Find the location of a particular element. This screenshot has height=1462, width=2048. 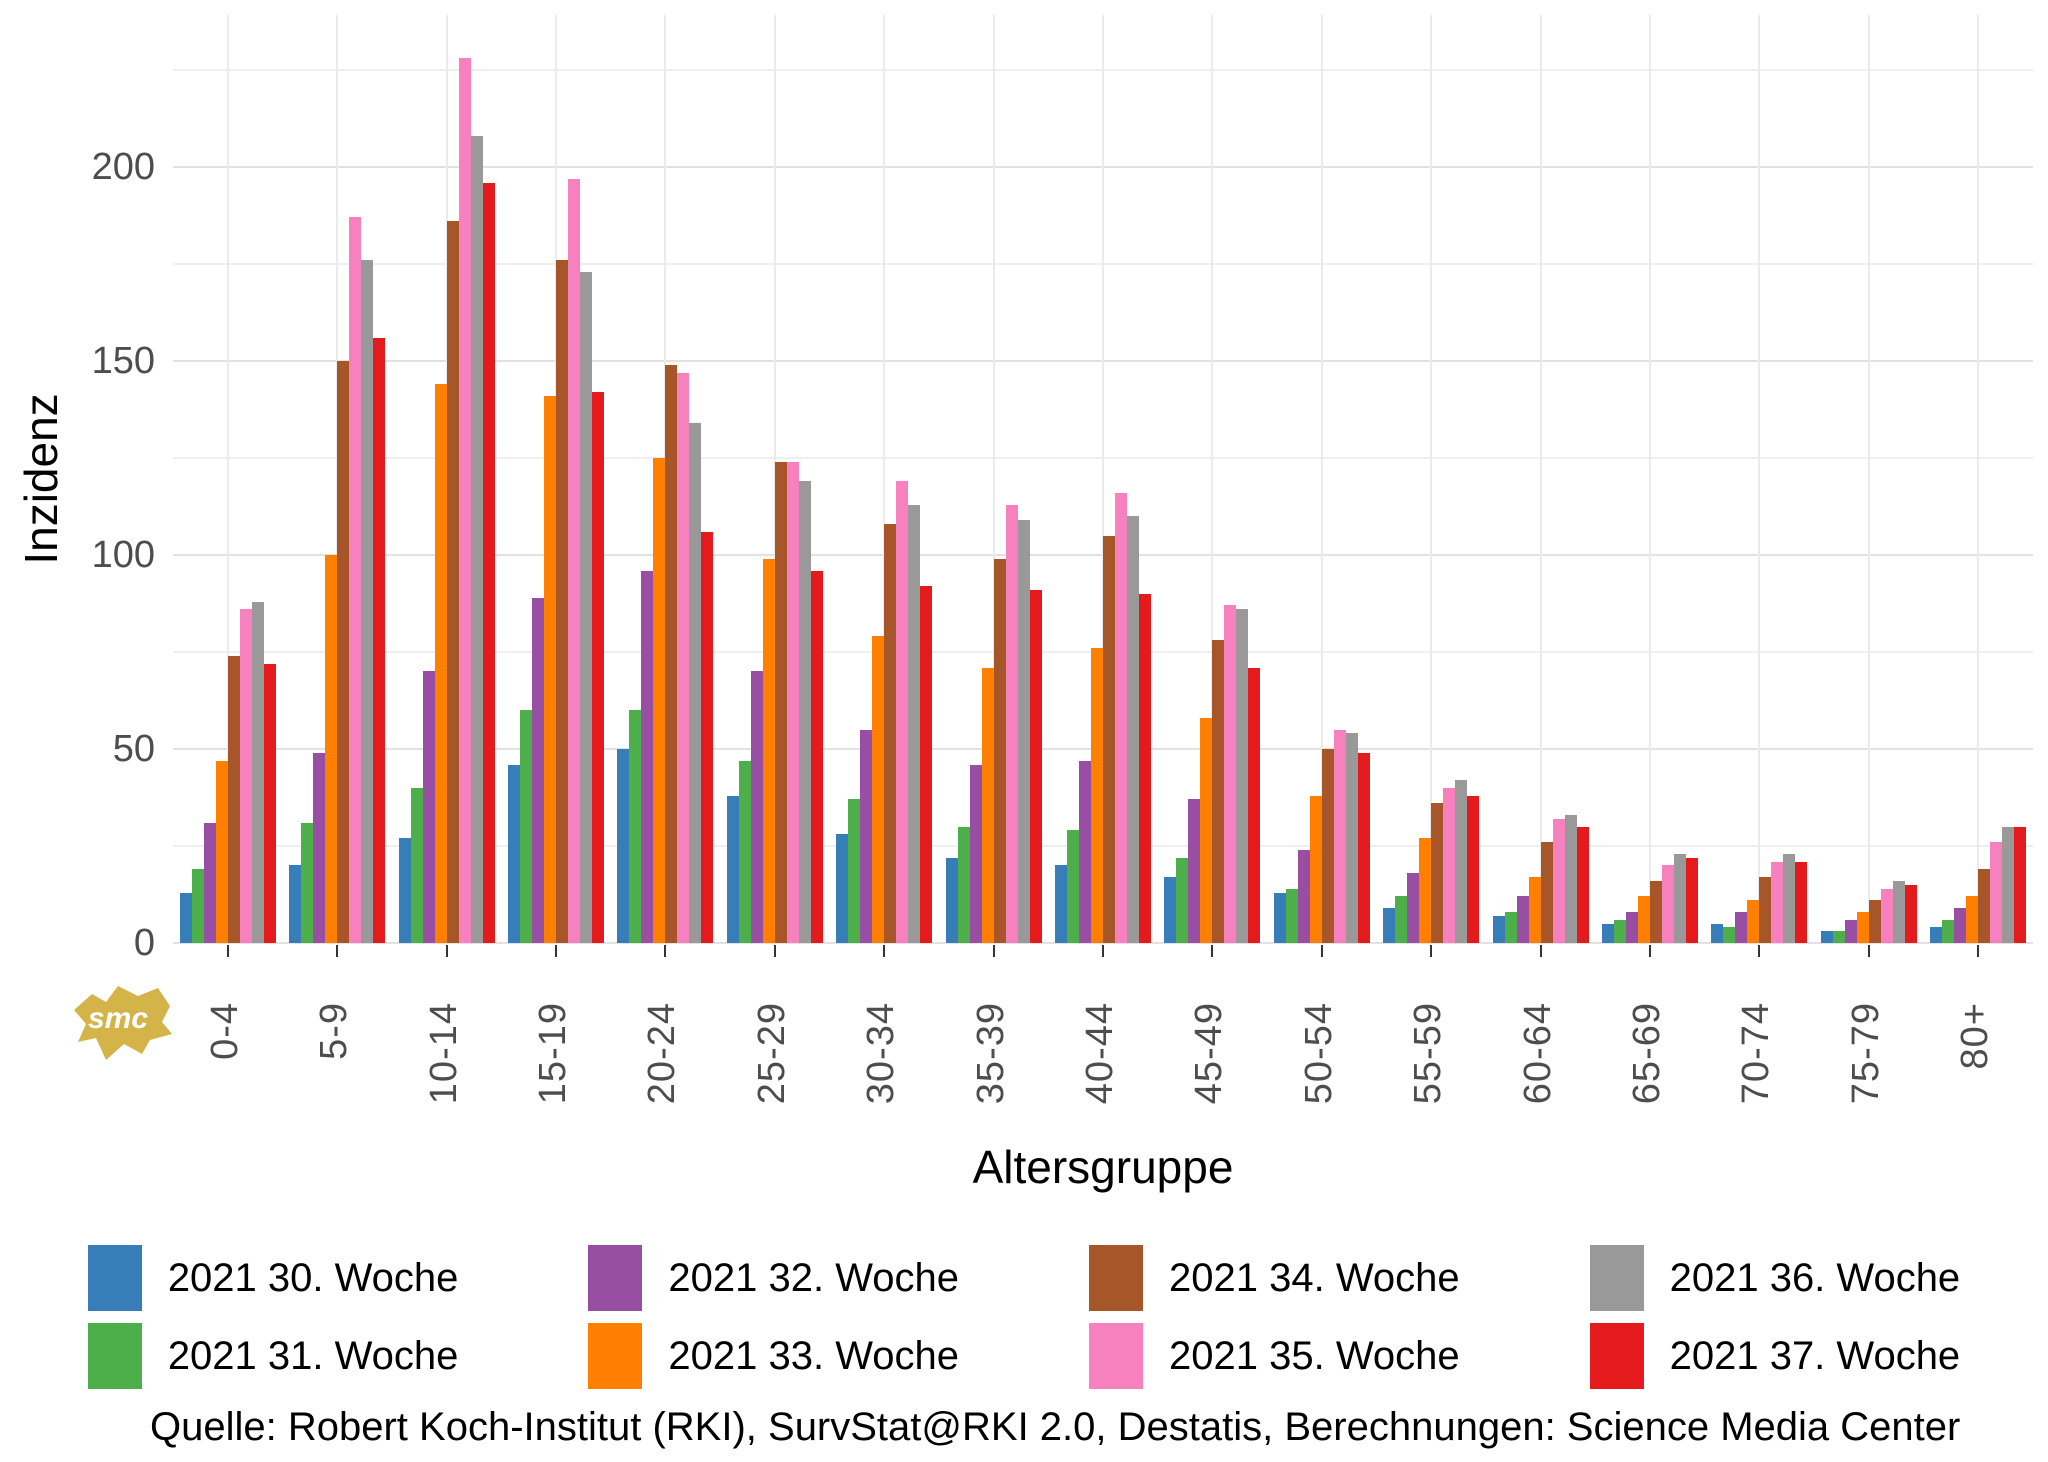

x-tick-label: 75-79 is located at coordinates (1865, 1053).